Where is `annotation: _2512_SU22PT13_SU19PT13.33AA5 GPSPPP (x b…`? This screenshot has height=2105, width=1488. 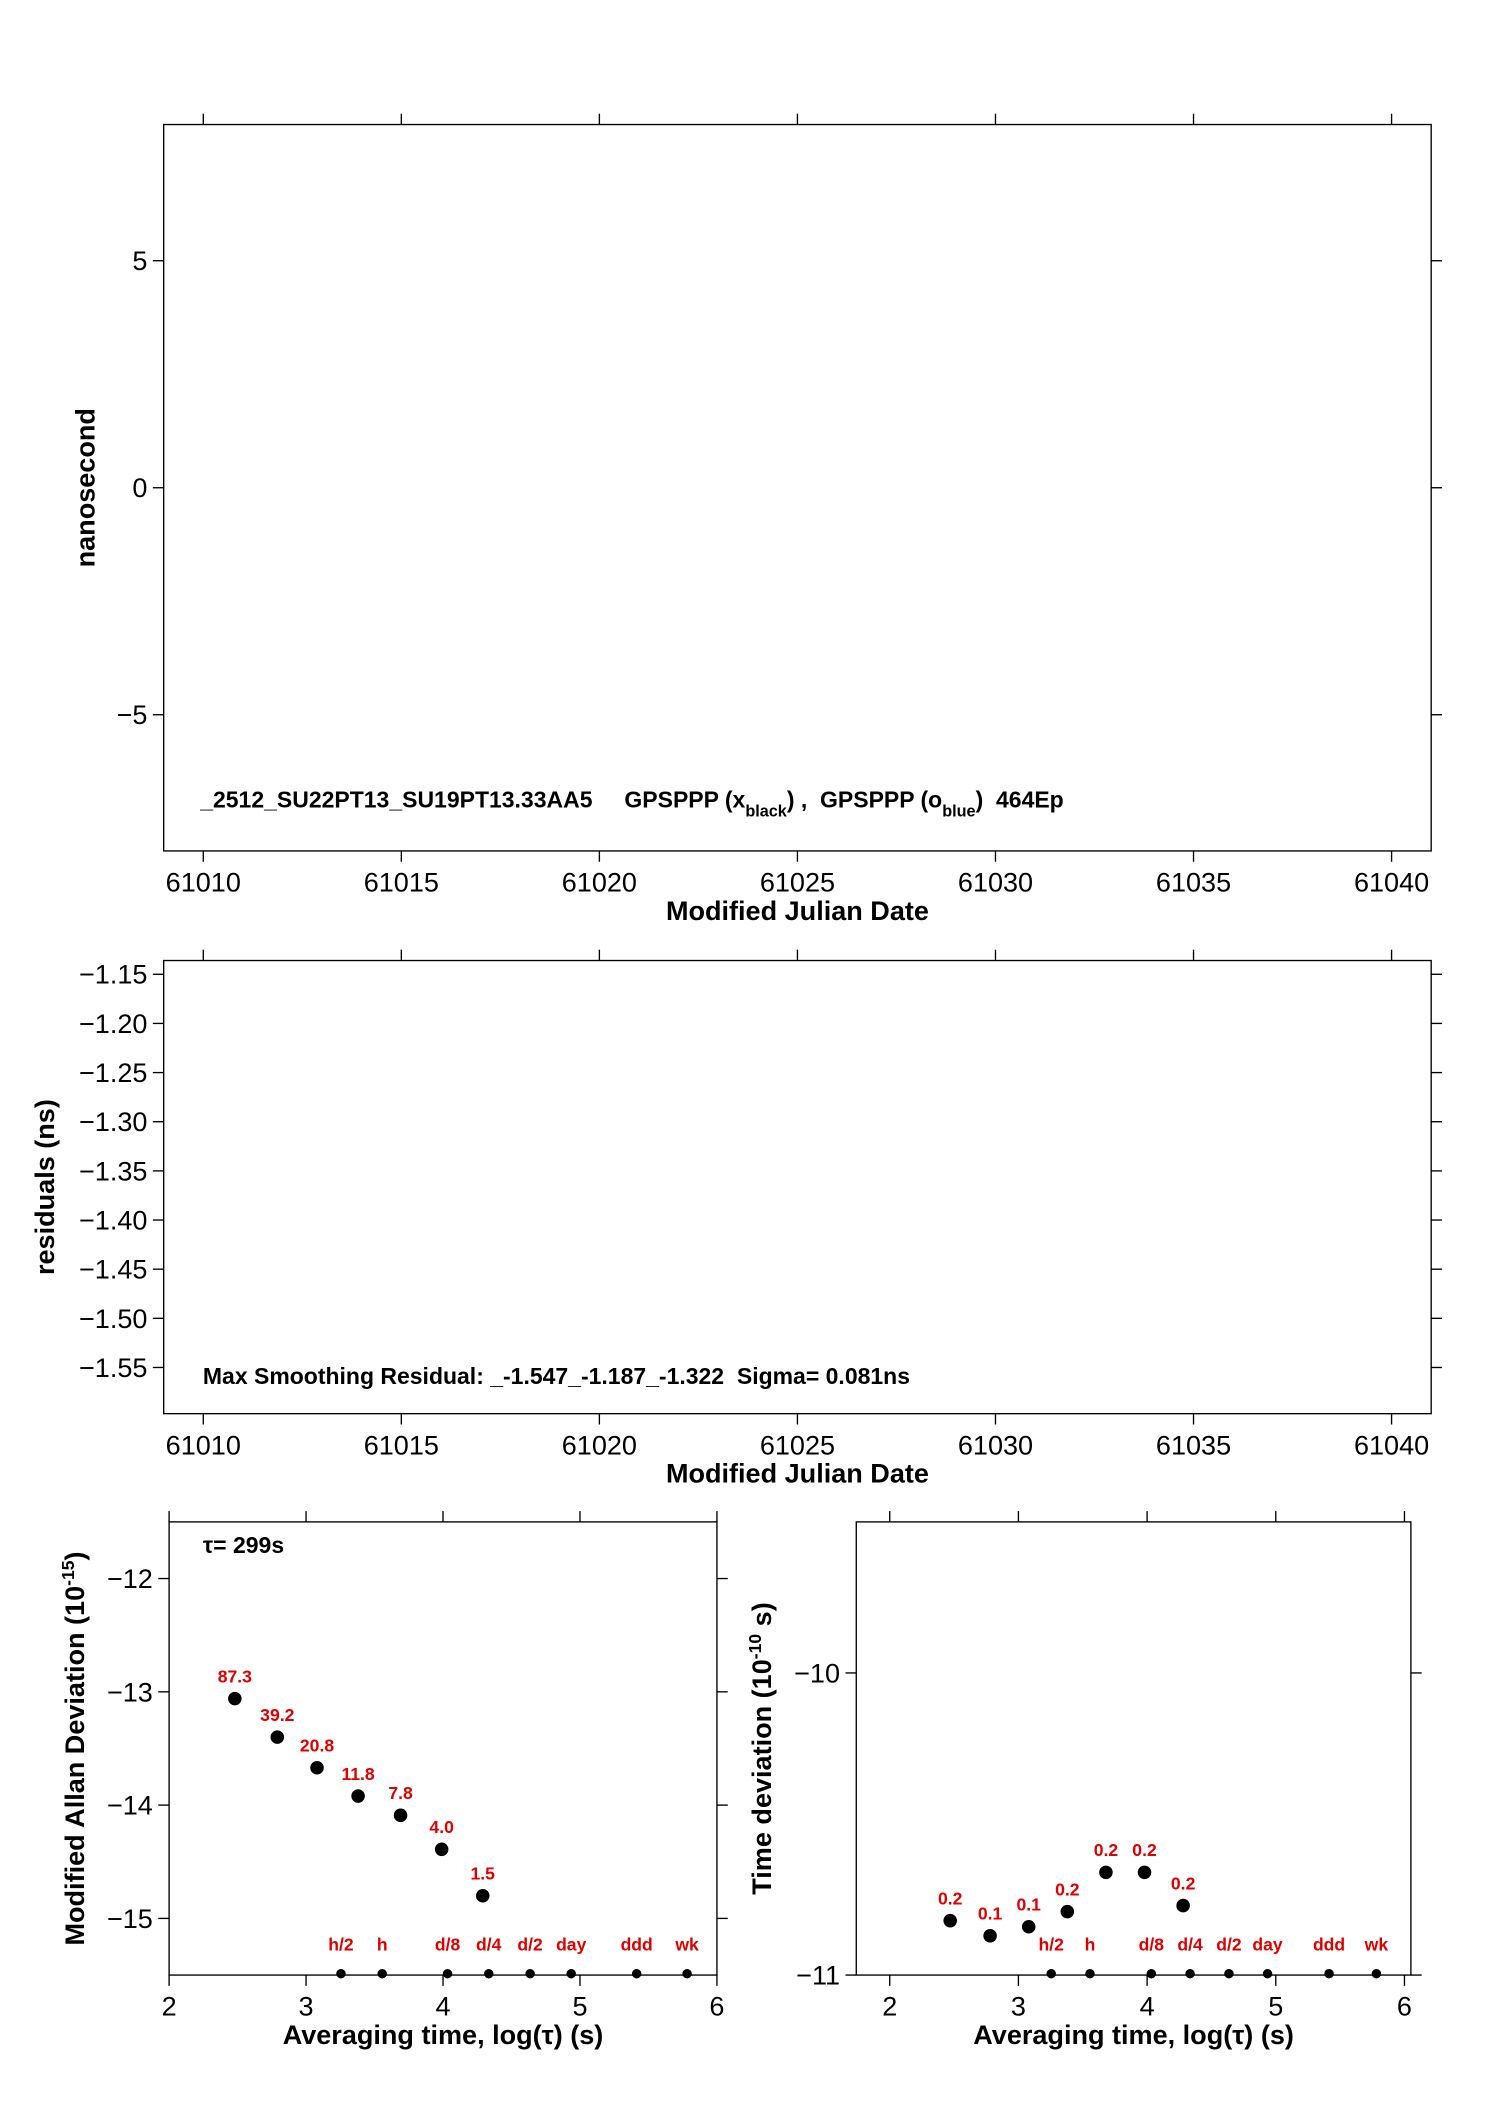
annotation: _2512_SU22PT13_SU19PT13.33AA5 GPSPPP (x b… is located at coordinates (631, 804).